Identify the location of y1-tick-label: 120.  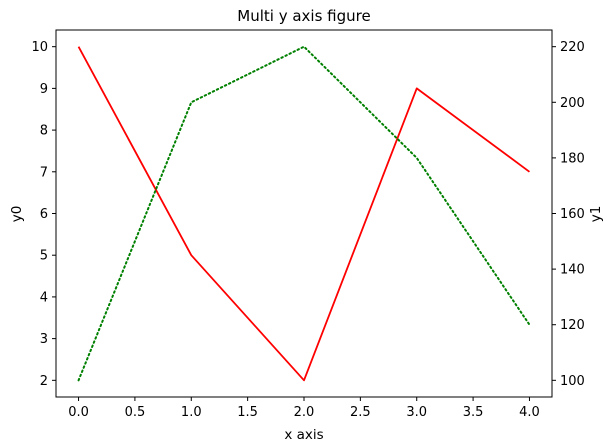
(572, 325).